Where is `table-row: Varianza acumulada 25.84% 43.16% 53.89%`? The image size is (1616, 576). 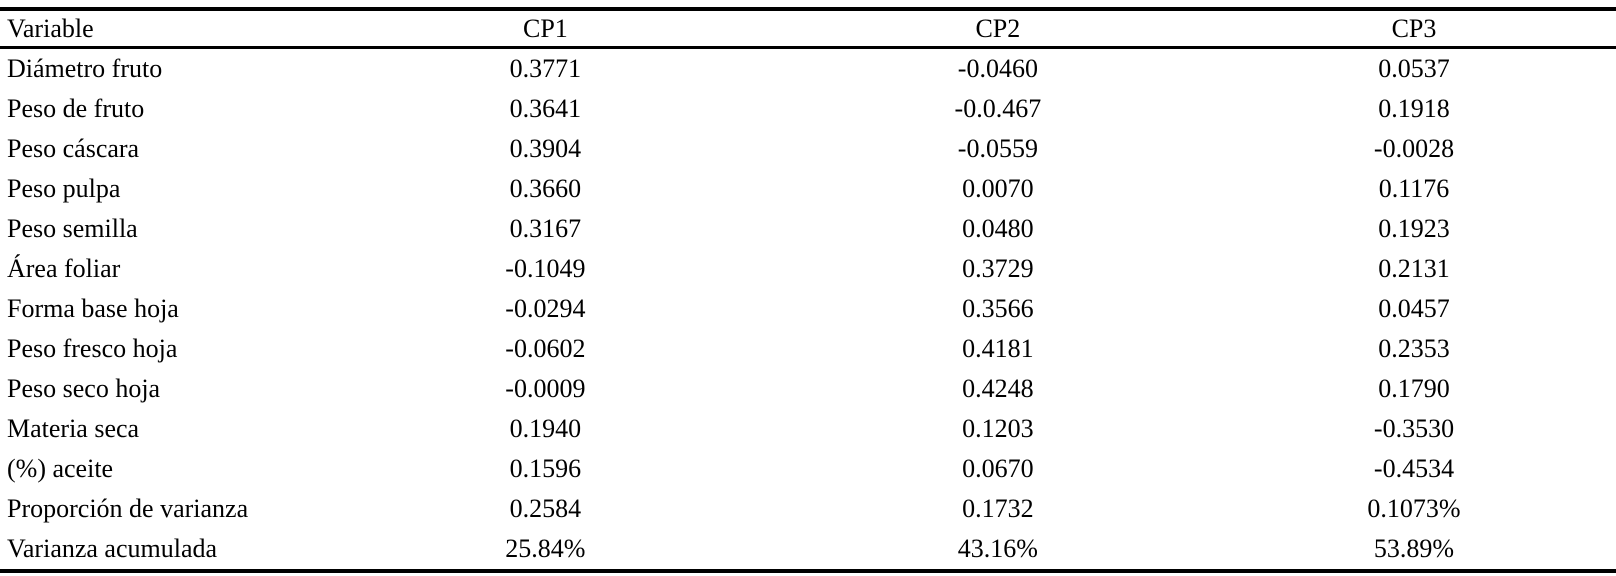
table-row: Varianza acumulada 25.84% 43.16% 53.89% is located at coordinates (808, 550).